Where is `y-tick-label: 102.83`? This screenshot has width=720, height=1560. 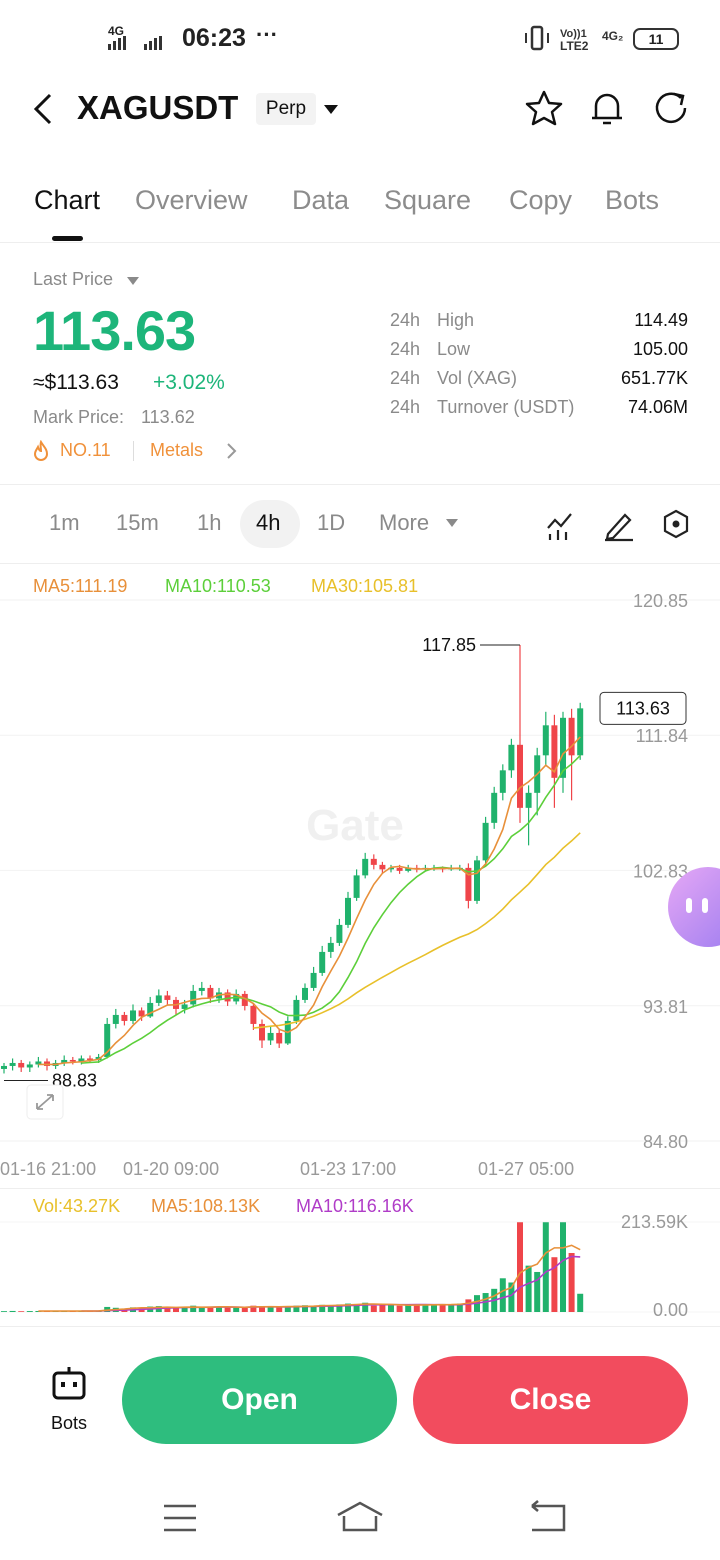
y-tick-label: 102.83 is located at coordinates (660, 871).